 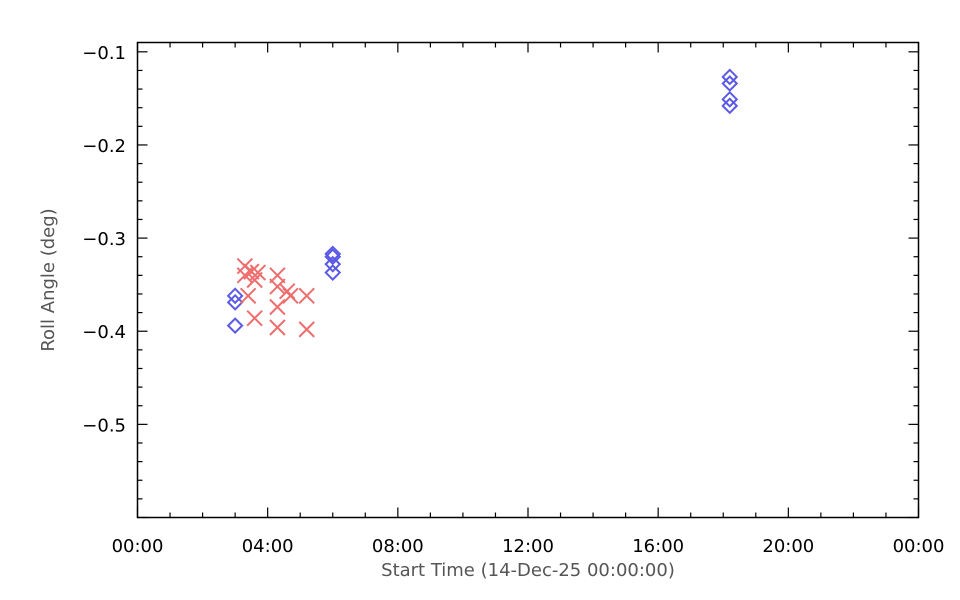 I want to click on x-axis-title: Start Time (14-Dec-25 00:00:00), so click(x=528, y=570).